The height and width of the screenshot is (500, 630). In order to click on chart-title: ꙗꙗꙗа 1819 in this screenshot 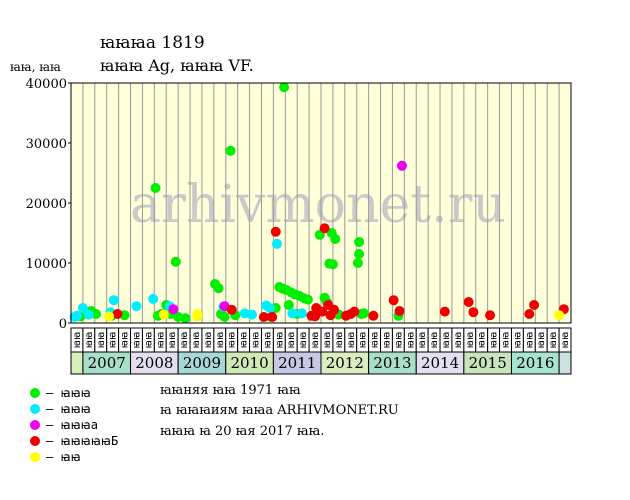, I will do `click(152, 43)`.